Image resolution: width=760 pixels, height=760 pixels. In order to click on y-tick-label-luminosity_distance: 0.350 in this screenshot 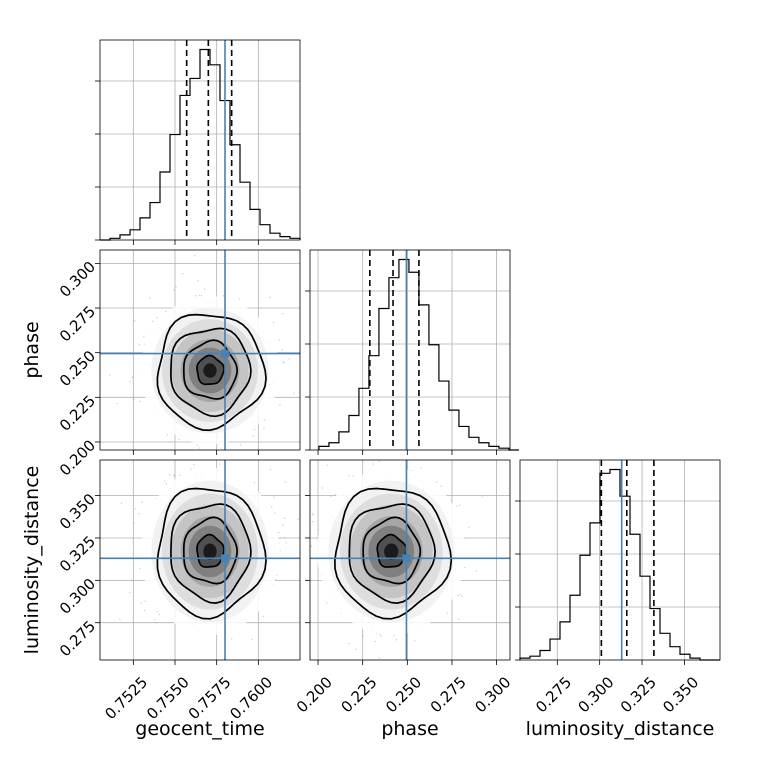, I will do `click(77, 511)`.